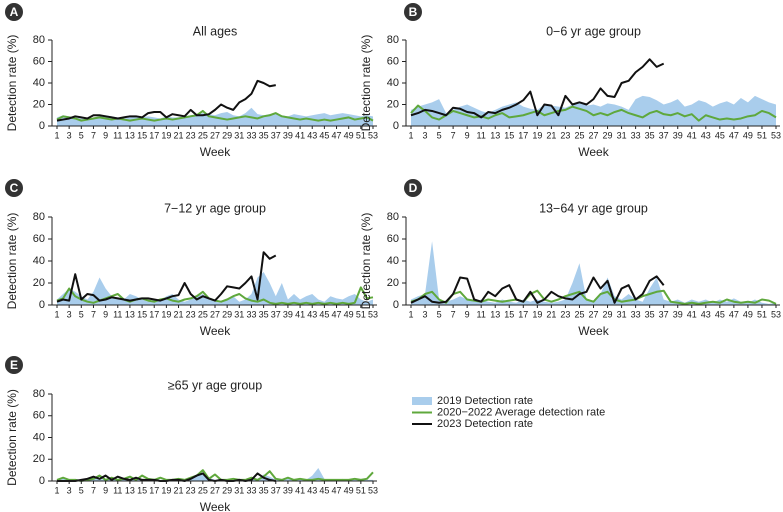  What do you see at coordinates (422, 401) in the screenshot?
I see `legend-swatch` at bounding box center [422, 401].